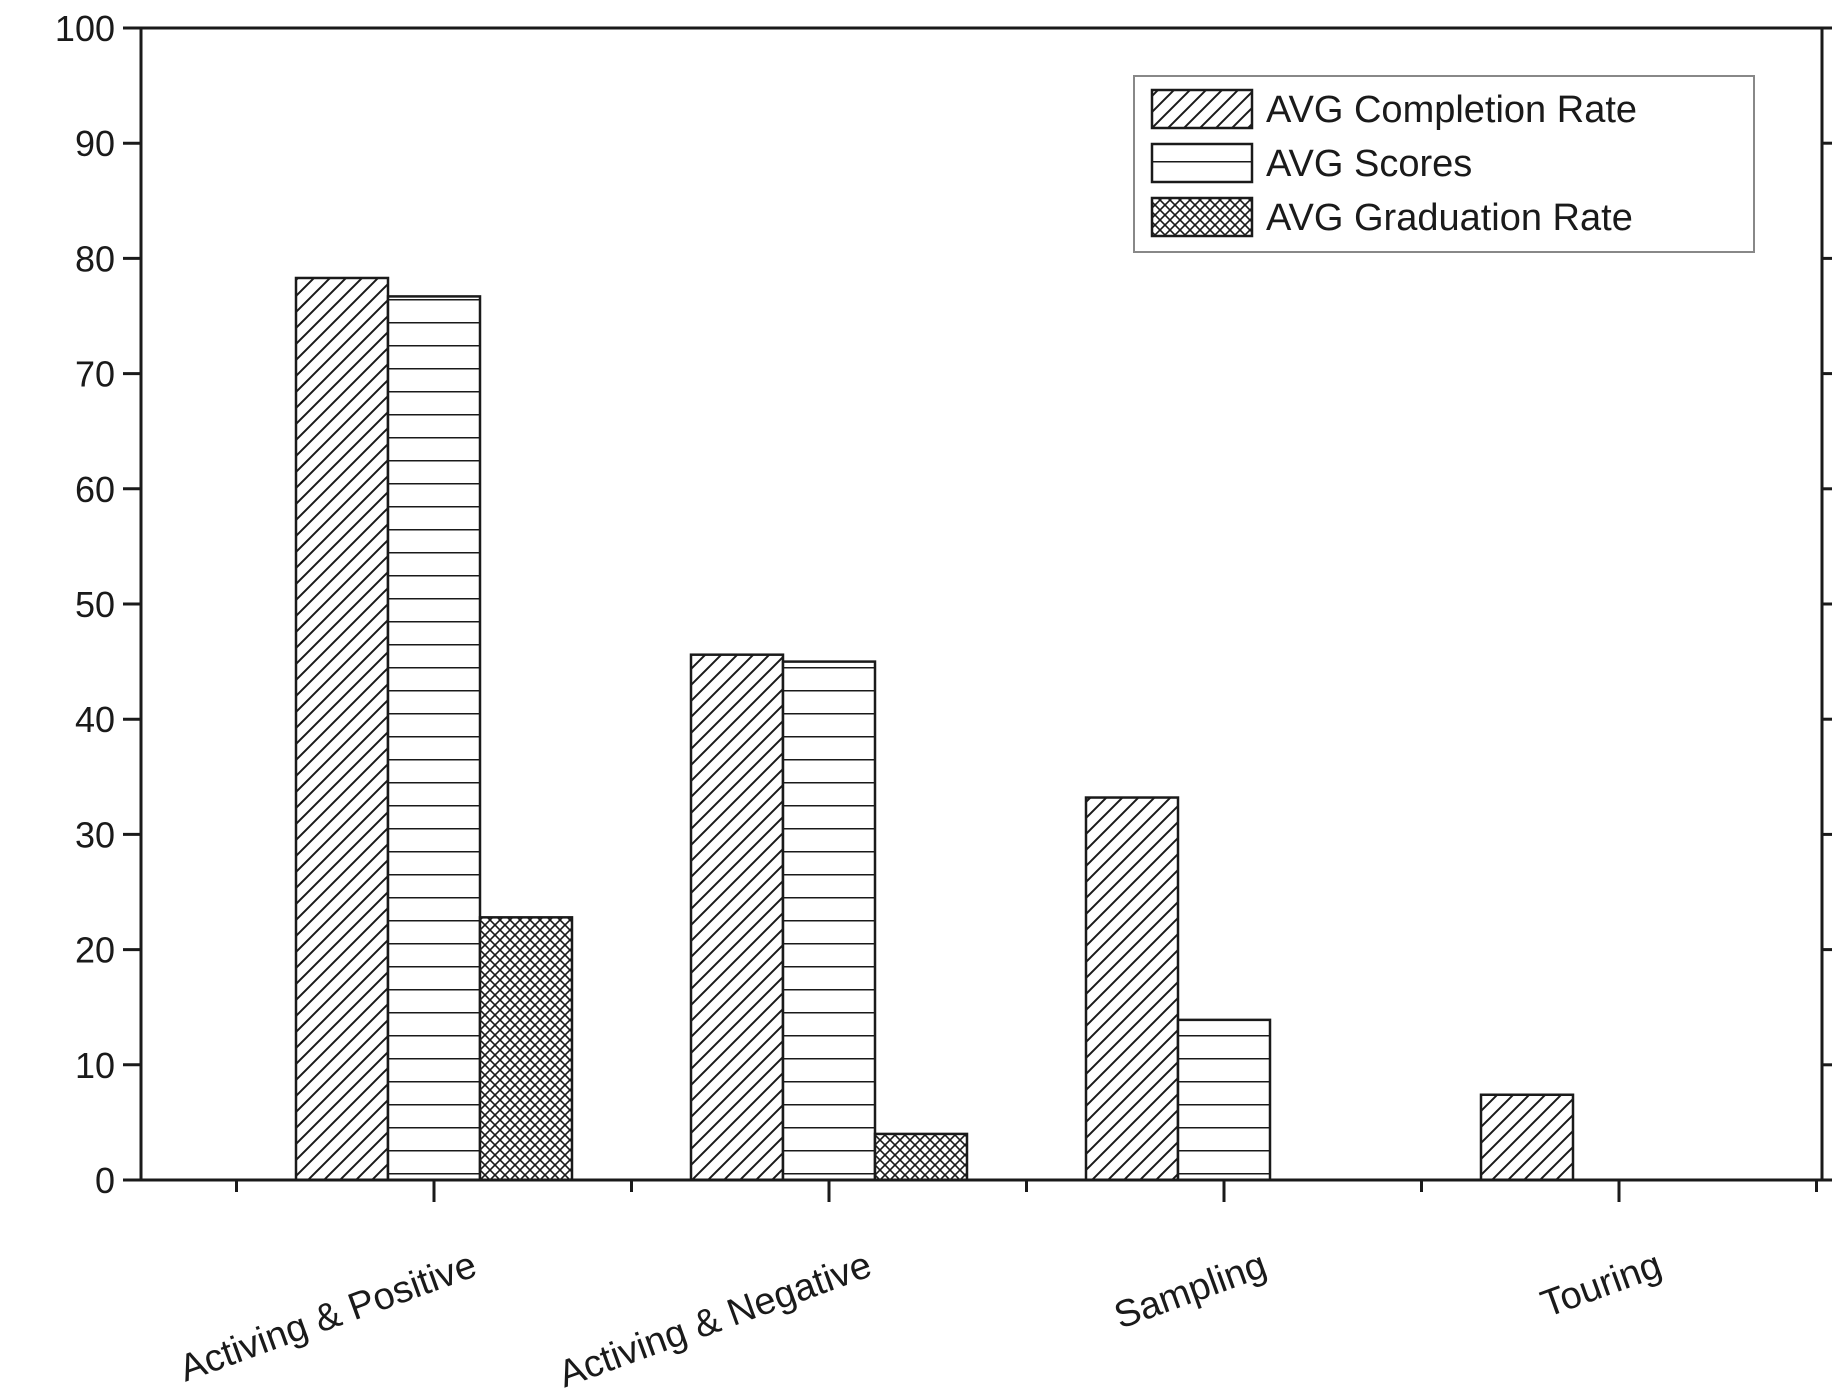  I want to click on bar-avg-completion-rate-touring, so click(1527, 1137).